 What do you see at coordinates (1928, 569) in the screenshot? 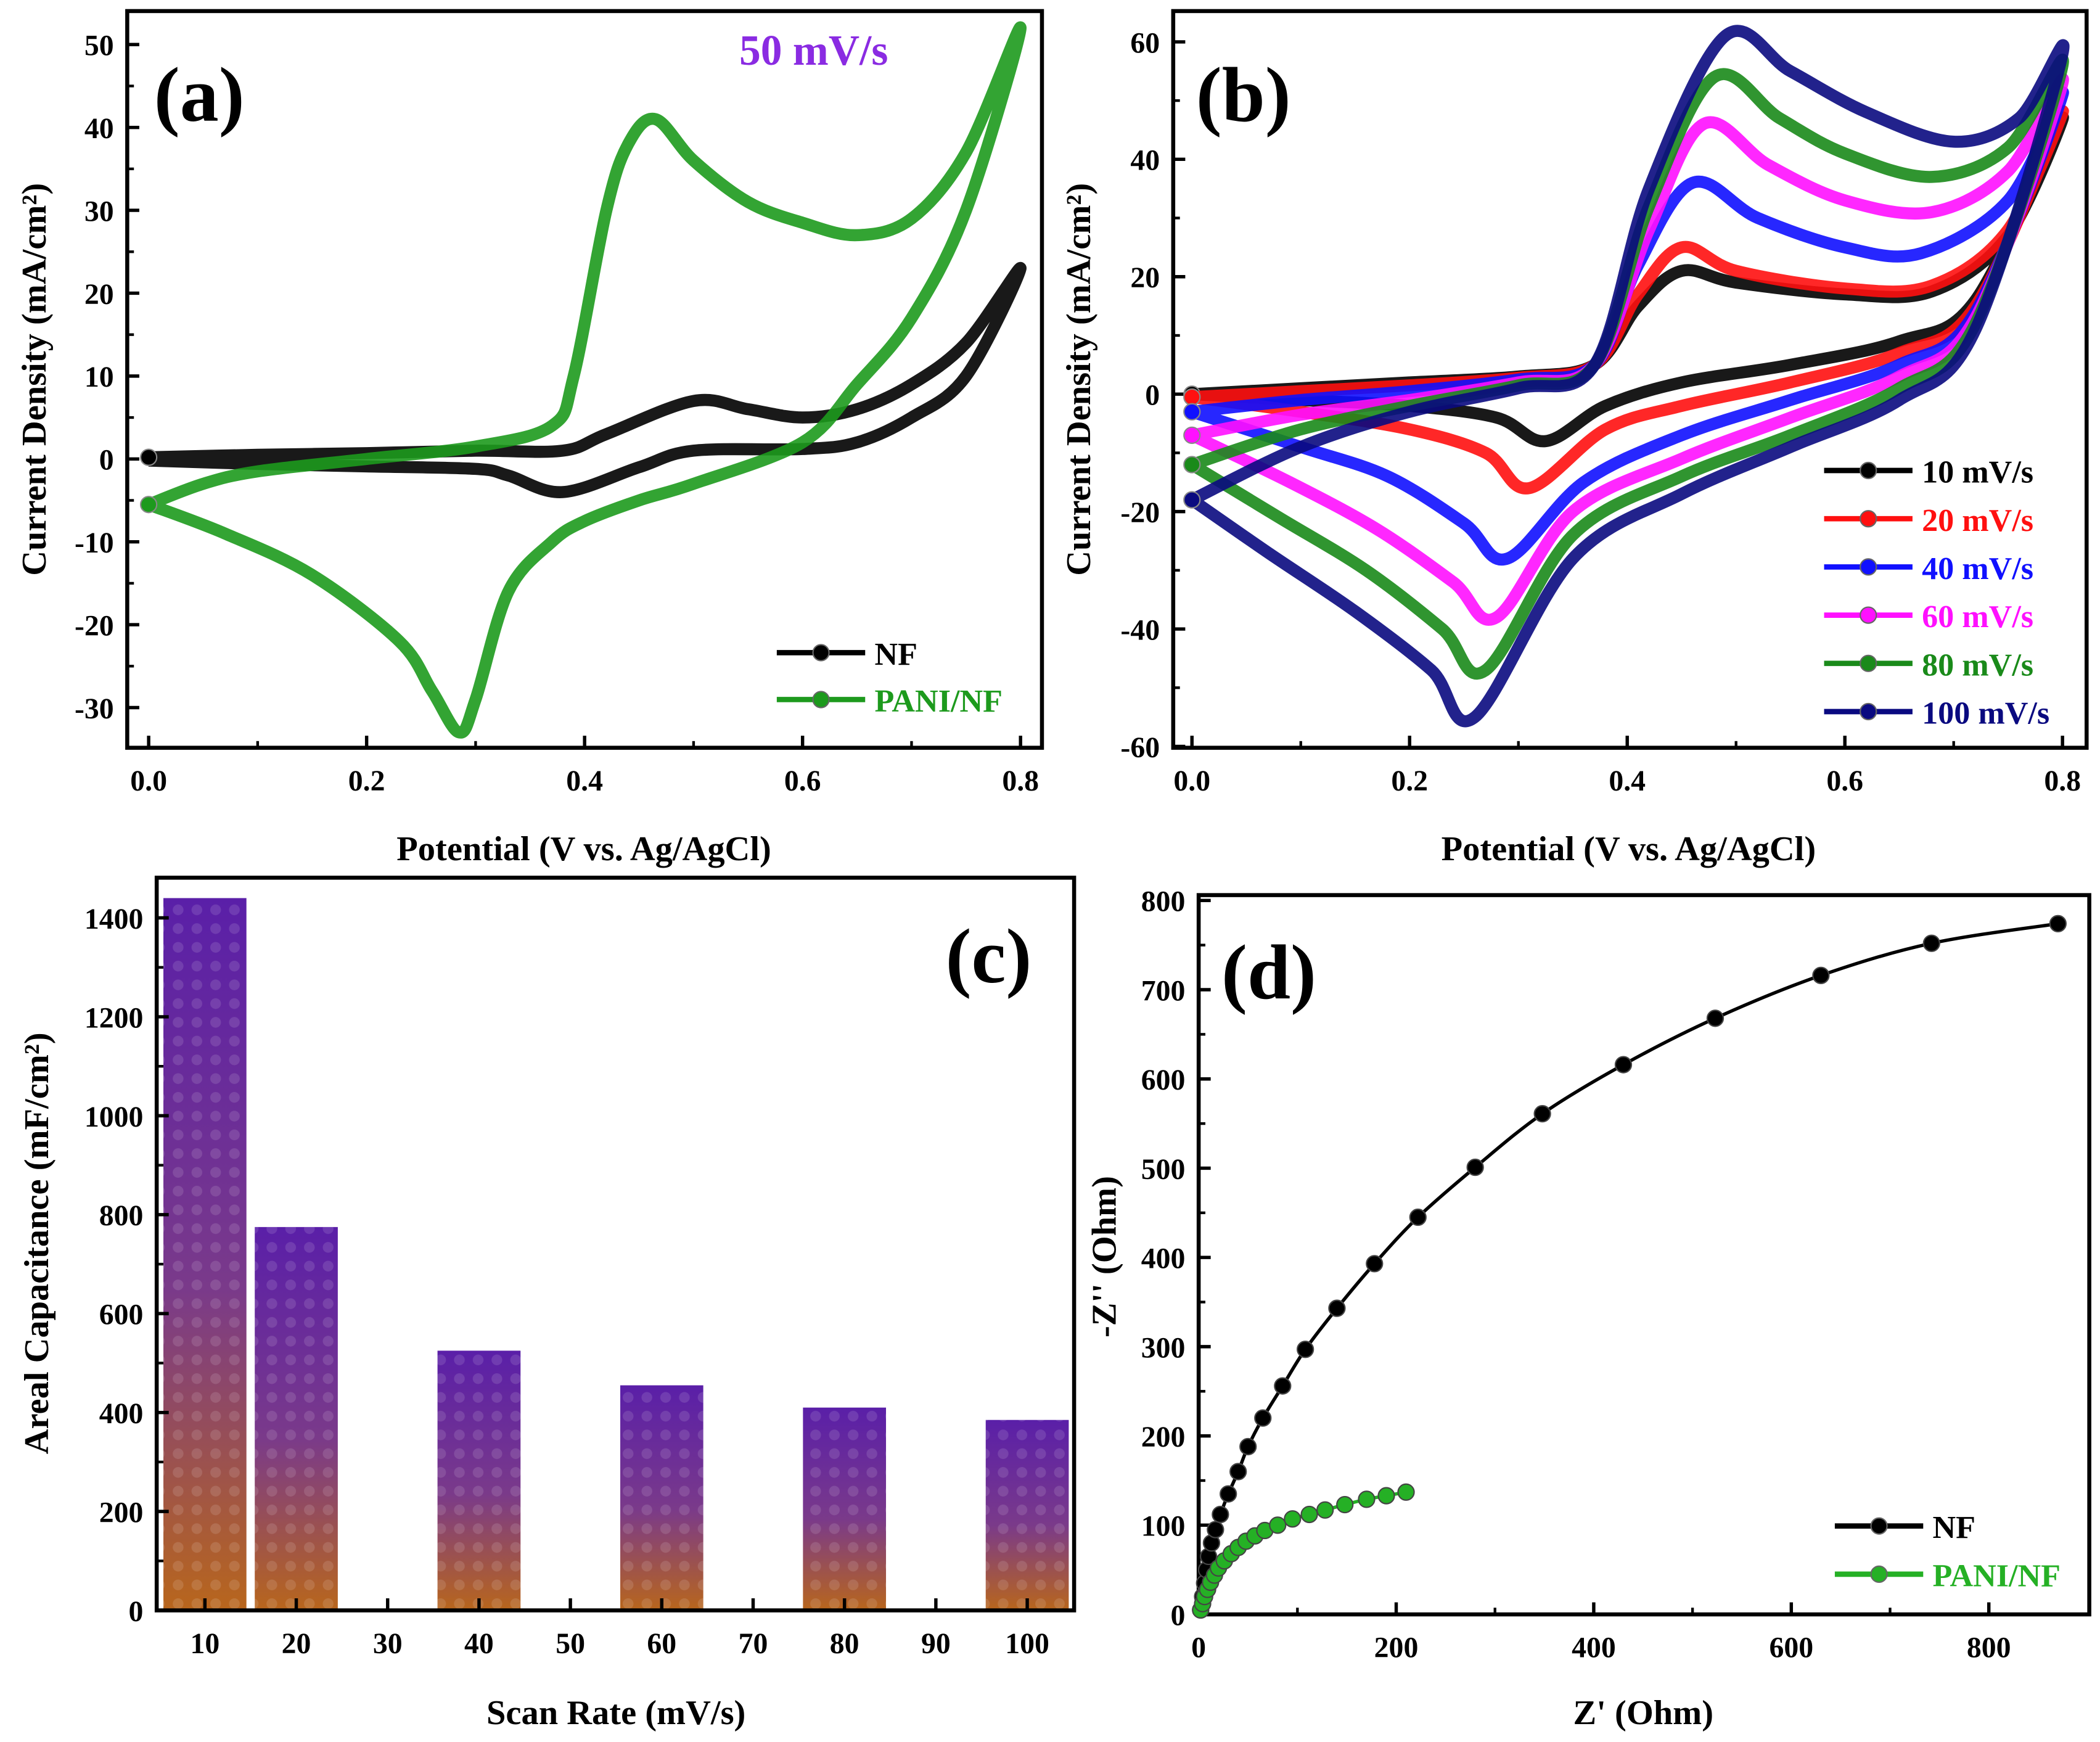
I see `legend-item: 40 mV/s` at bounding box center [1928, 569].